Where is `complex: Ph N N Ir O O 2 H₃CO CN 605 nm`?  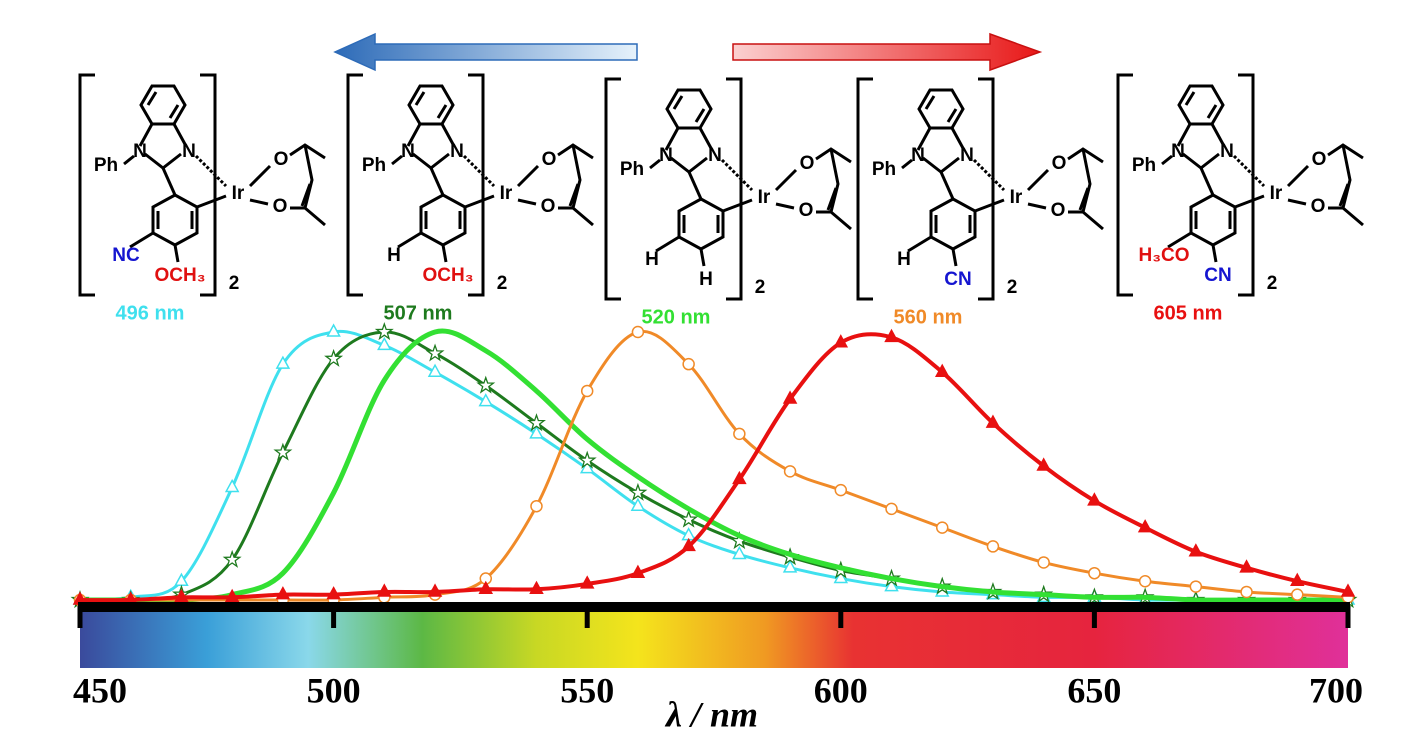
complex: Ph N N Ir O O 2 H₃CO CN 605 nm is located at coordinates (1240, 198).